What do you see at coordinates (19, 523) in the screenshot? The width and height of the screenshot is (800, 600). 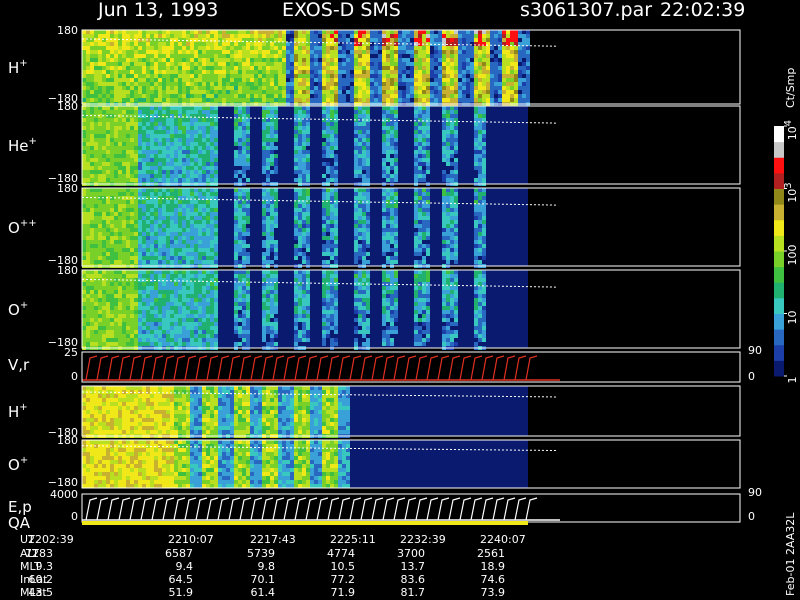 I see `panel-7-label2: QA` at bounding box center [19, 523].